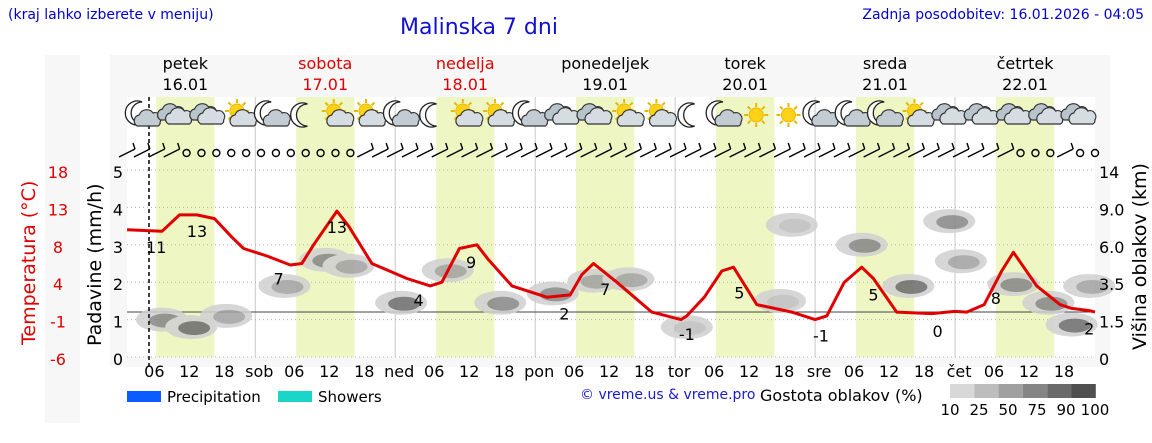  I want to click on day-date: 20.01, so click(745, 84).